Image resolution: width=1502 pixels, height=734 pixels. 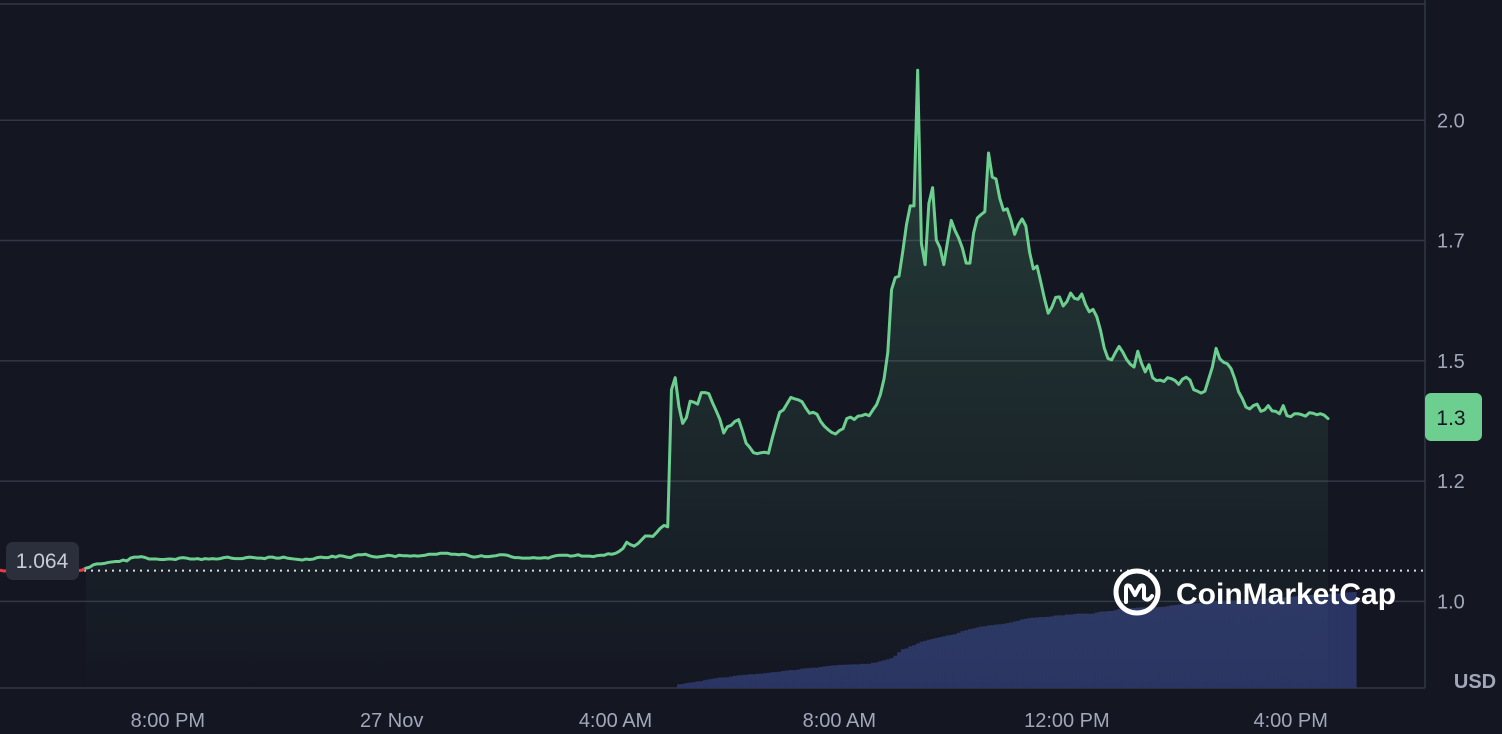 What do you see at coordinates (1290, 721) in the screenshot?
I see `x-tick-label: 4:00 PM` at bounding box center [1290, 721].